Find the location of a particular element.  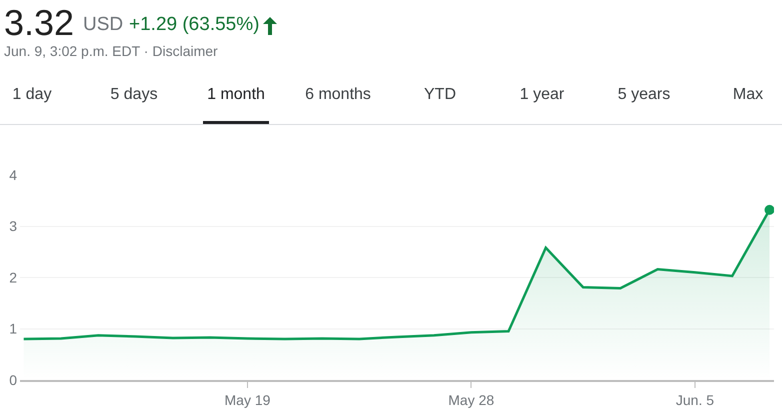

text: 5 days is located at coordinates (134, 95).